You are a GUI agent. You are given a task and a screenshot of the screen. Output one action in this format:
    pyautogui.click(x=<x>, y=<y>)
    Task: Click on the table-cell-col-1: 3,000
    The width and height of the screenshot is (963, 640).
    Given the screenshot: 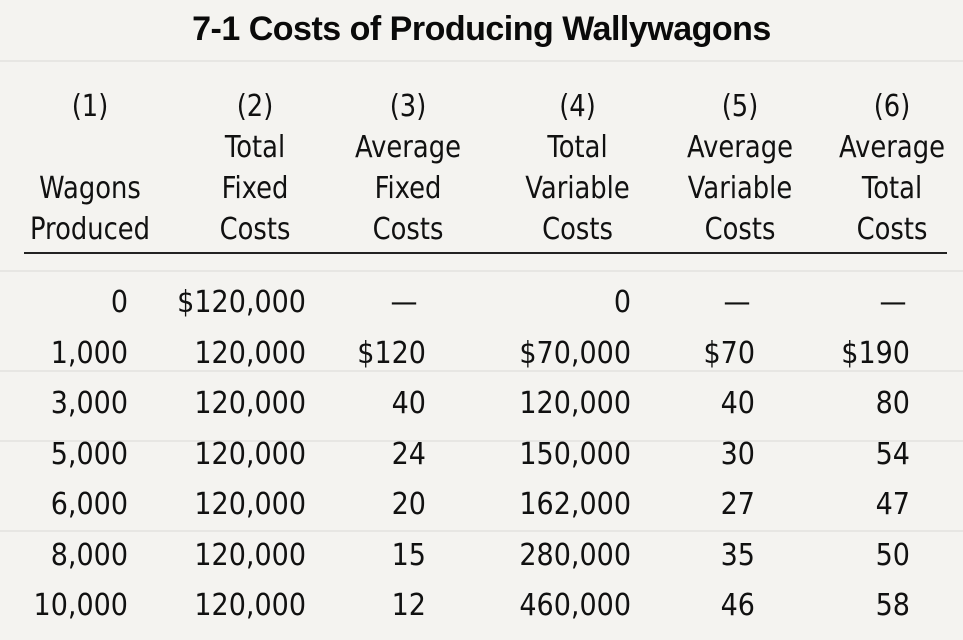 What is the action you would take?
    pyautogui.click(x=89, y=403)
    